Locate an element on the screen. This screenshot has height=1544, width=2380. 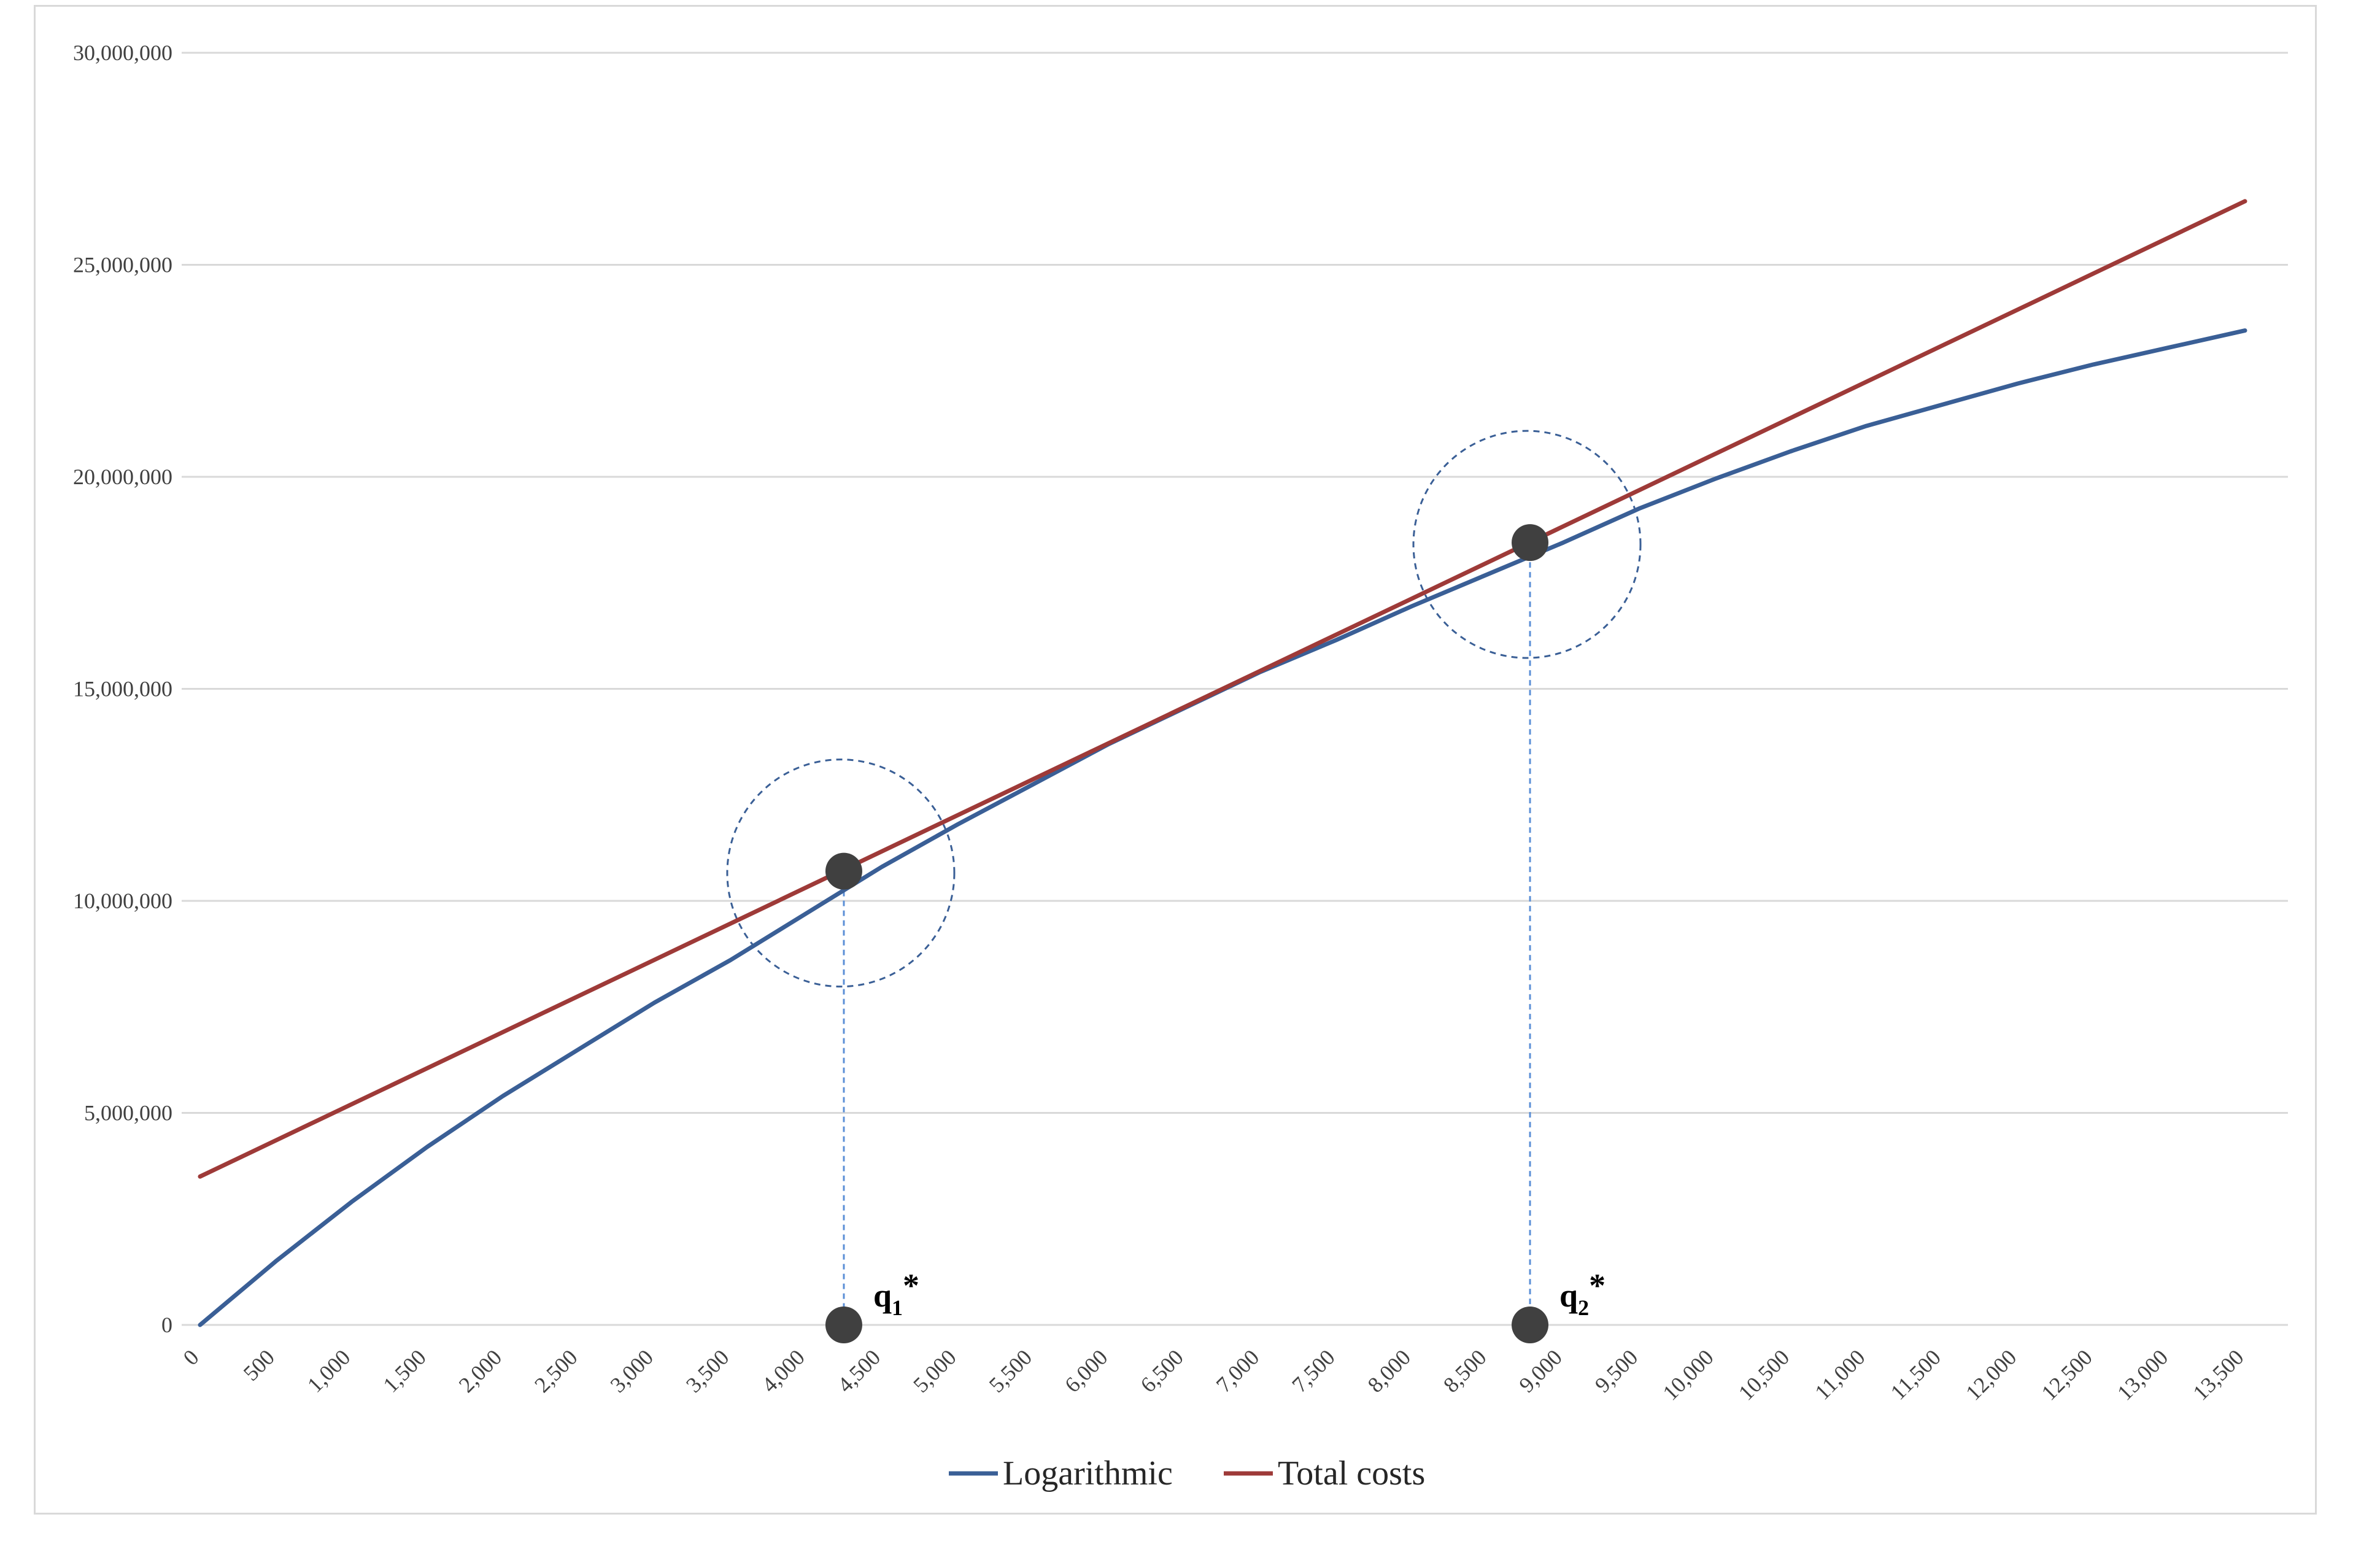
annotation-label-subscript: 2 is located at coordinates (1583, 1307).